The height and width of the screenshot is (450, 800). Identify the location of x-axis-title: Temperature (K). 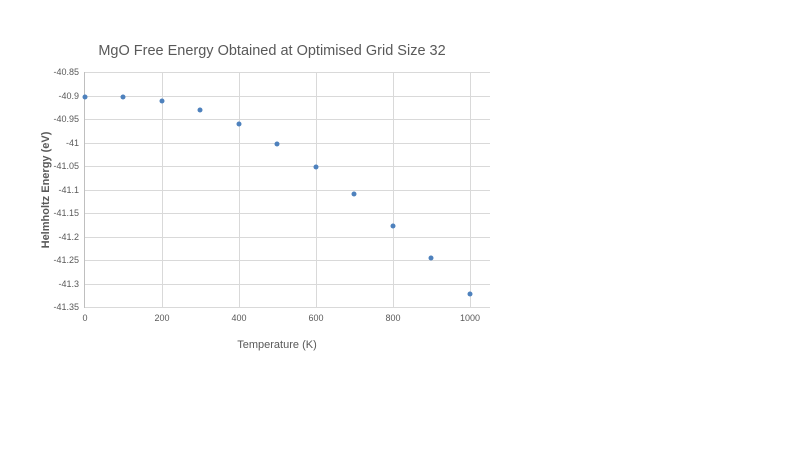
(277, 345).